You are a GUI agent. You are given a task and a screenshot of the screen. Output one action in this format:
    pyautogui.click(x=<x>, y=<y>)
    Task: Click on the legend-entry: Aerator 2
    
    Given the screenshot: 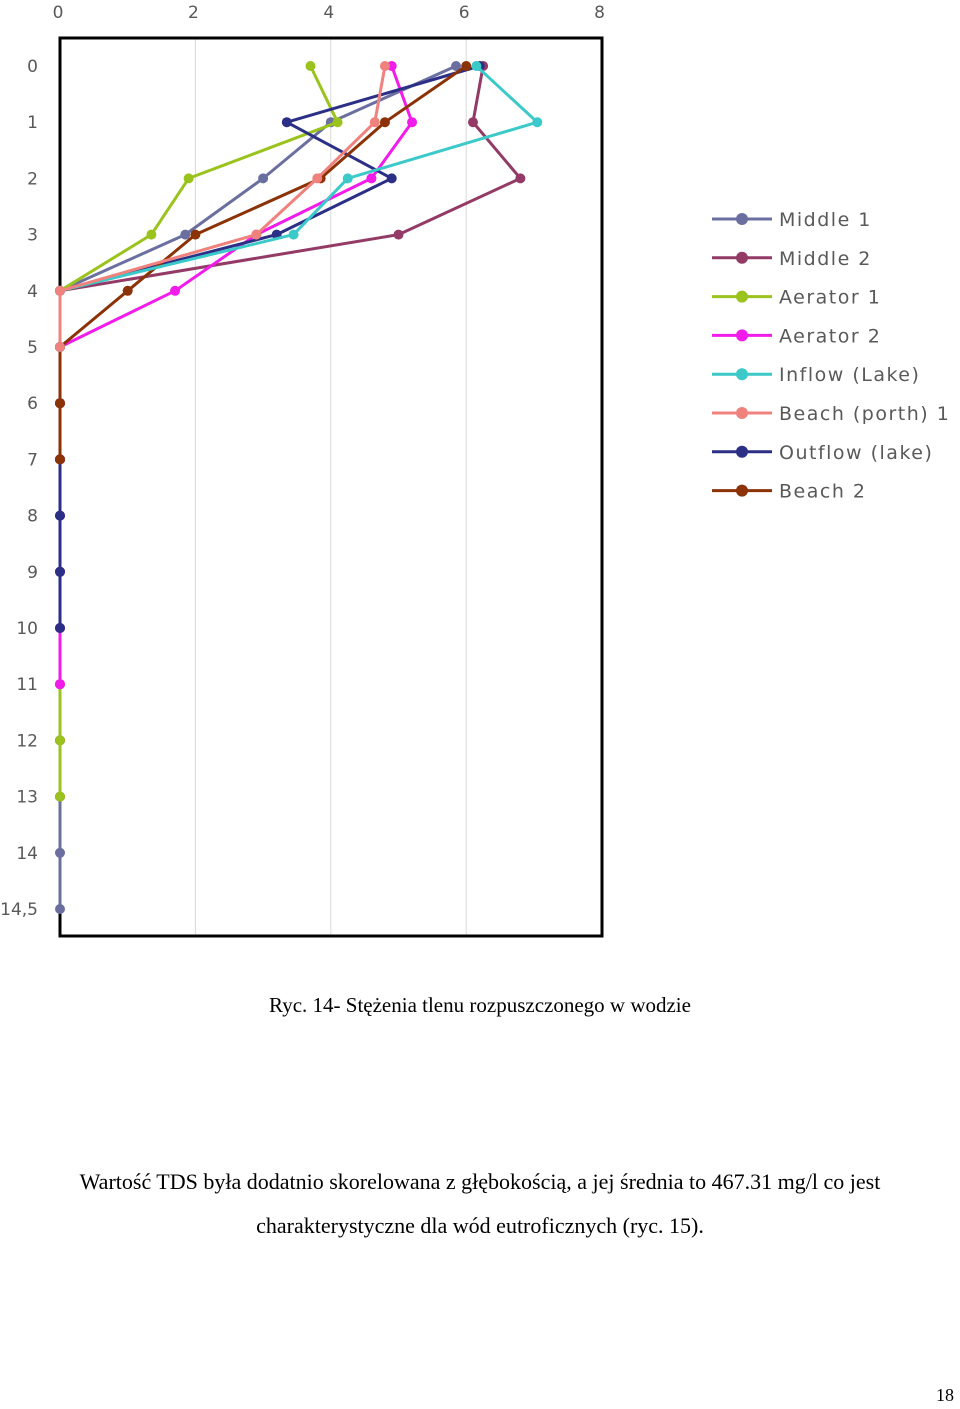 What is the action you would take?
    pyautogui.click(x=796, y=336)
    